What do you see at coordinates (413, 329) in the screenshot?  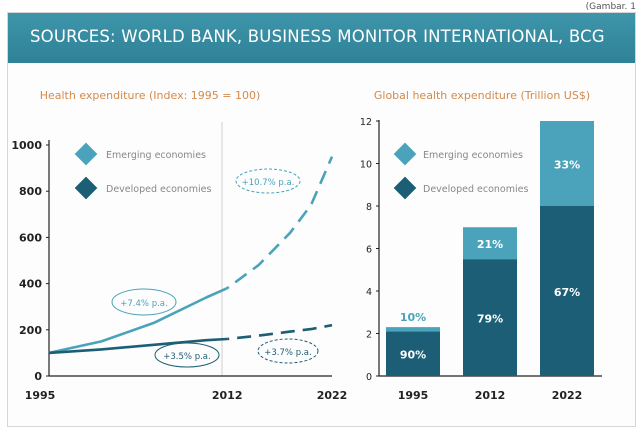 I see `bar-emerging-1995` at bounding box center [413, 329].